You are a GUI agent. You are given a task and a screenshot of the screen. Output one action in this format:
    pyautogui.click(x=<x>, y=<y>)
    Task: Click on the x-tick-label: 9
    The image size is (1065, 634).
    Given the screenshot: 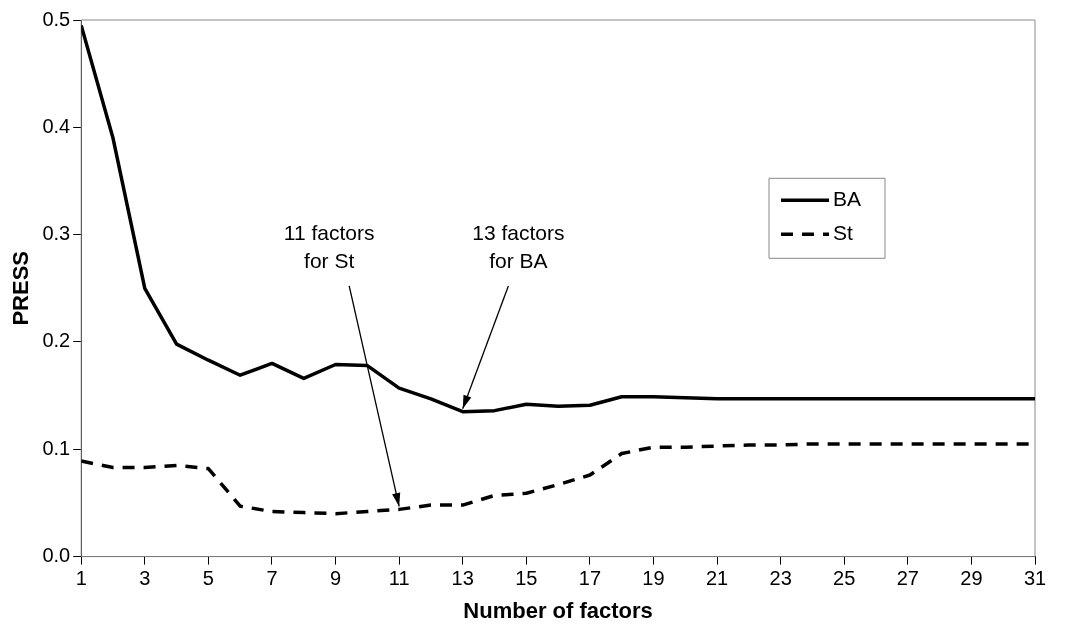 What is the action you would take?
    pyautogui.click(x=335, y=578)
    